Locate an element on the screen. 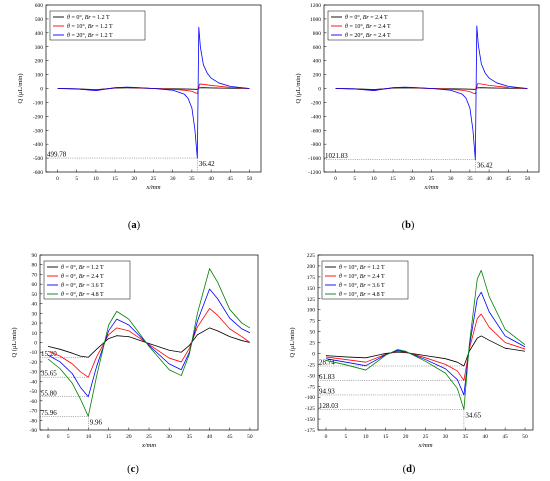  y-tick-label: 175 is located at coordinates (311, 278).